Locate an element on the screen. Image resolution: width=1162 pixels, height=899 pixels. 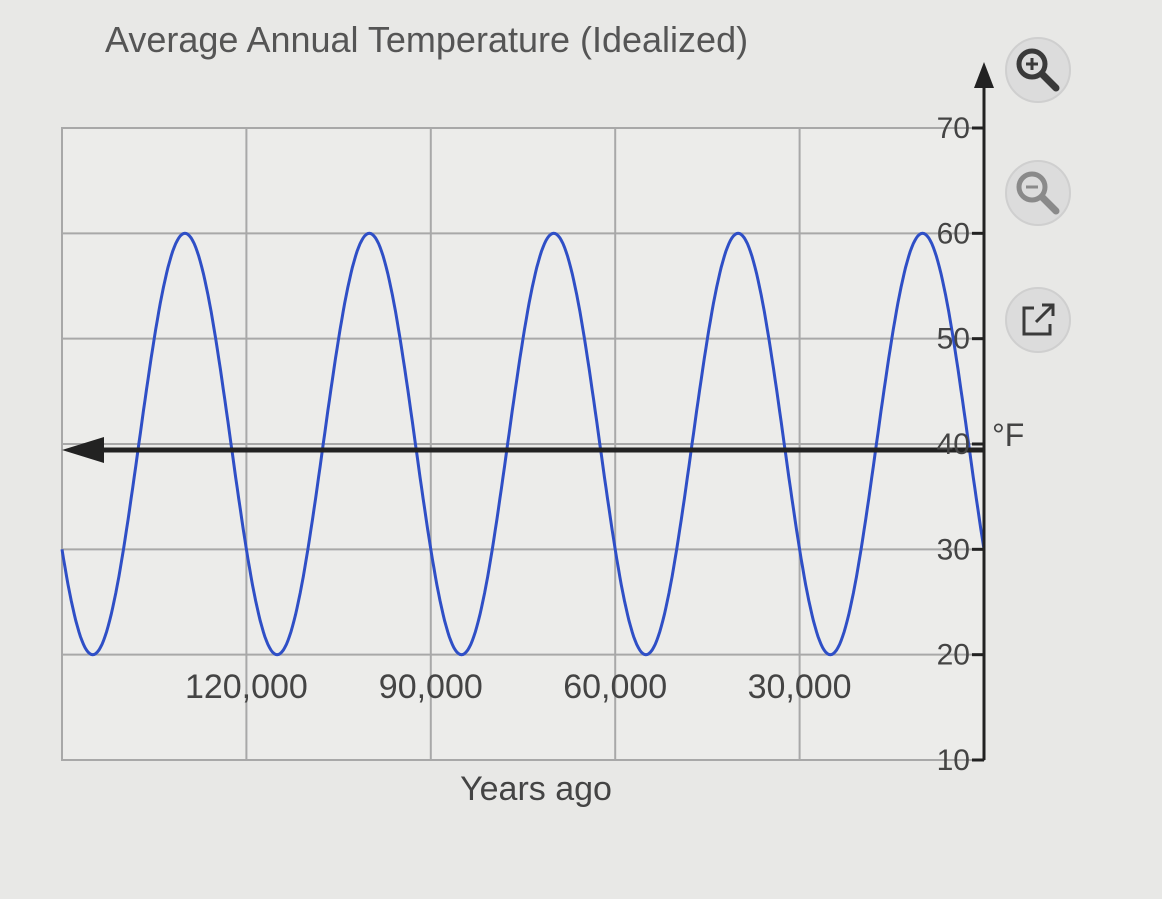
chart-title: Average Annual Temperature (Idealized) is located at coordinates (426, 39).